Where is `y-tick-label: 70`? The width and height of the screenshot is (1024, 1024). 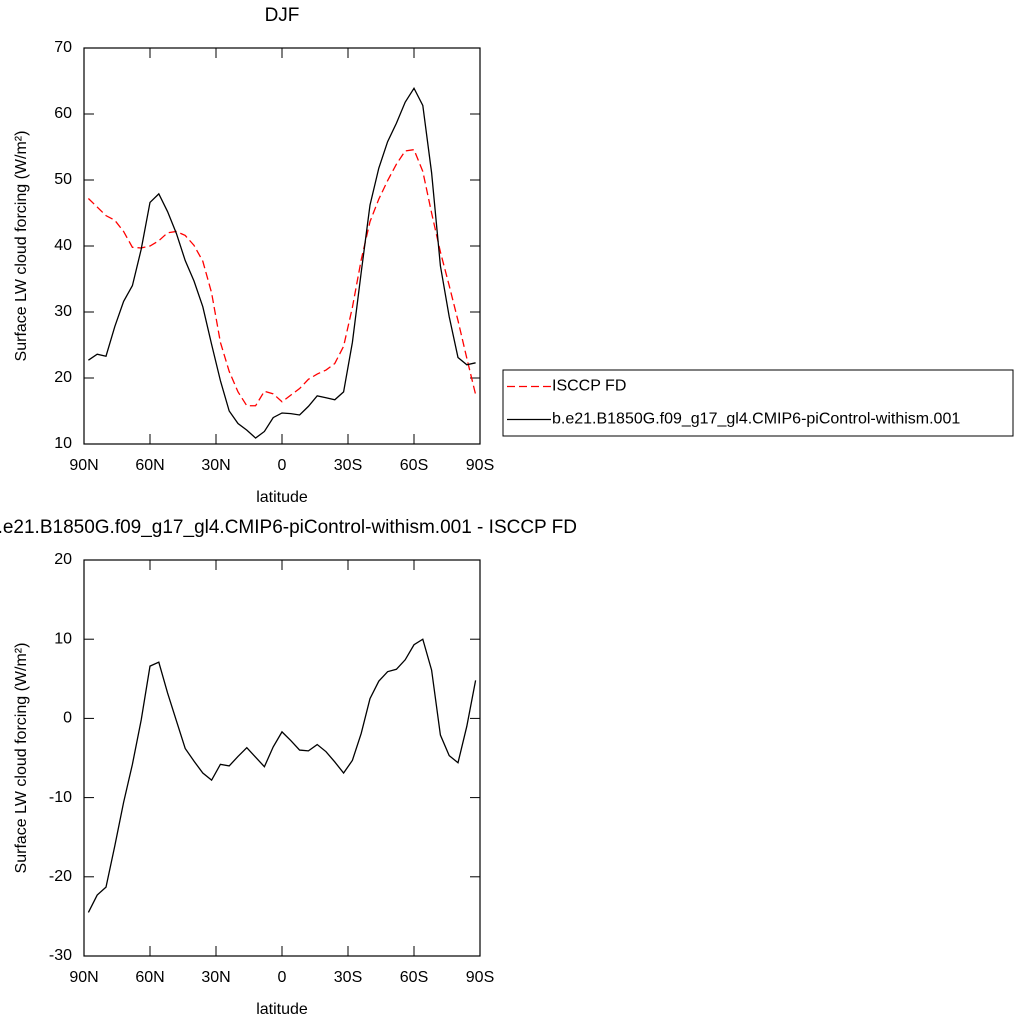 y-tick-label: 70 is located at coordinates (63, 47).